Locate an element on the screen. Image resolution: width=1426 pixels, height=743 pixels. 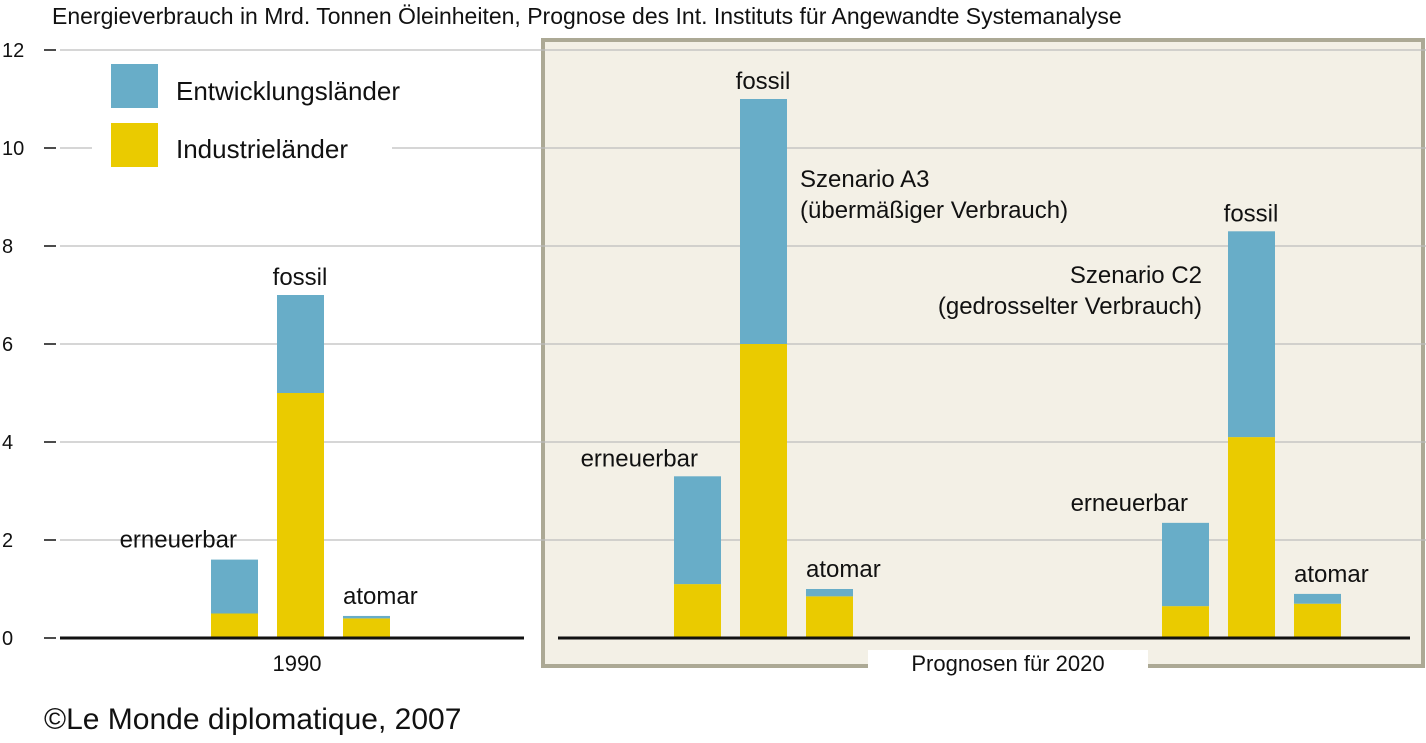
group-label-1990: 1990 is located at coordinates (297, 663).